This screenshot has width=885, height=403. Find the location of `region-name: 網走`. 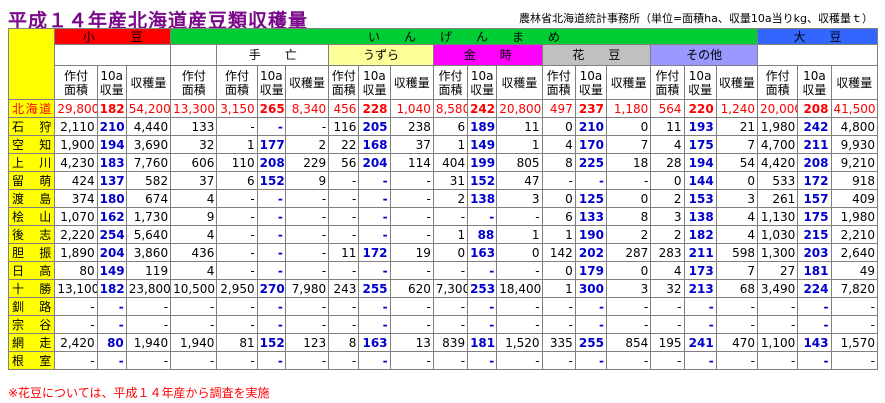

region-name: 網走 is located at coordinates (31, 342).